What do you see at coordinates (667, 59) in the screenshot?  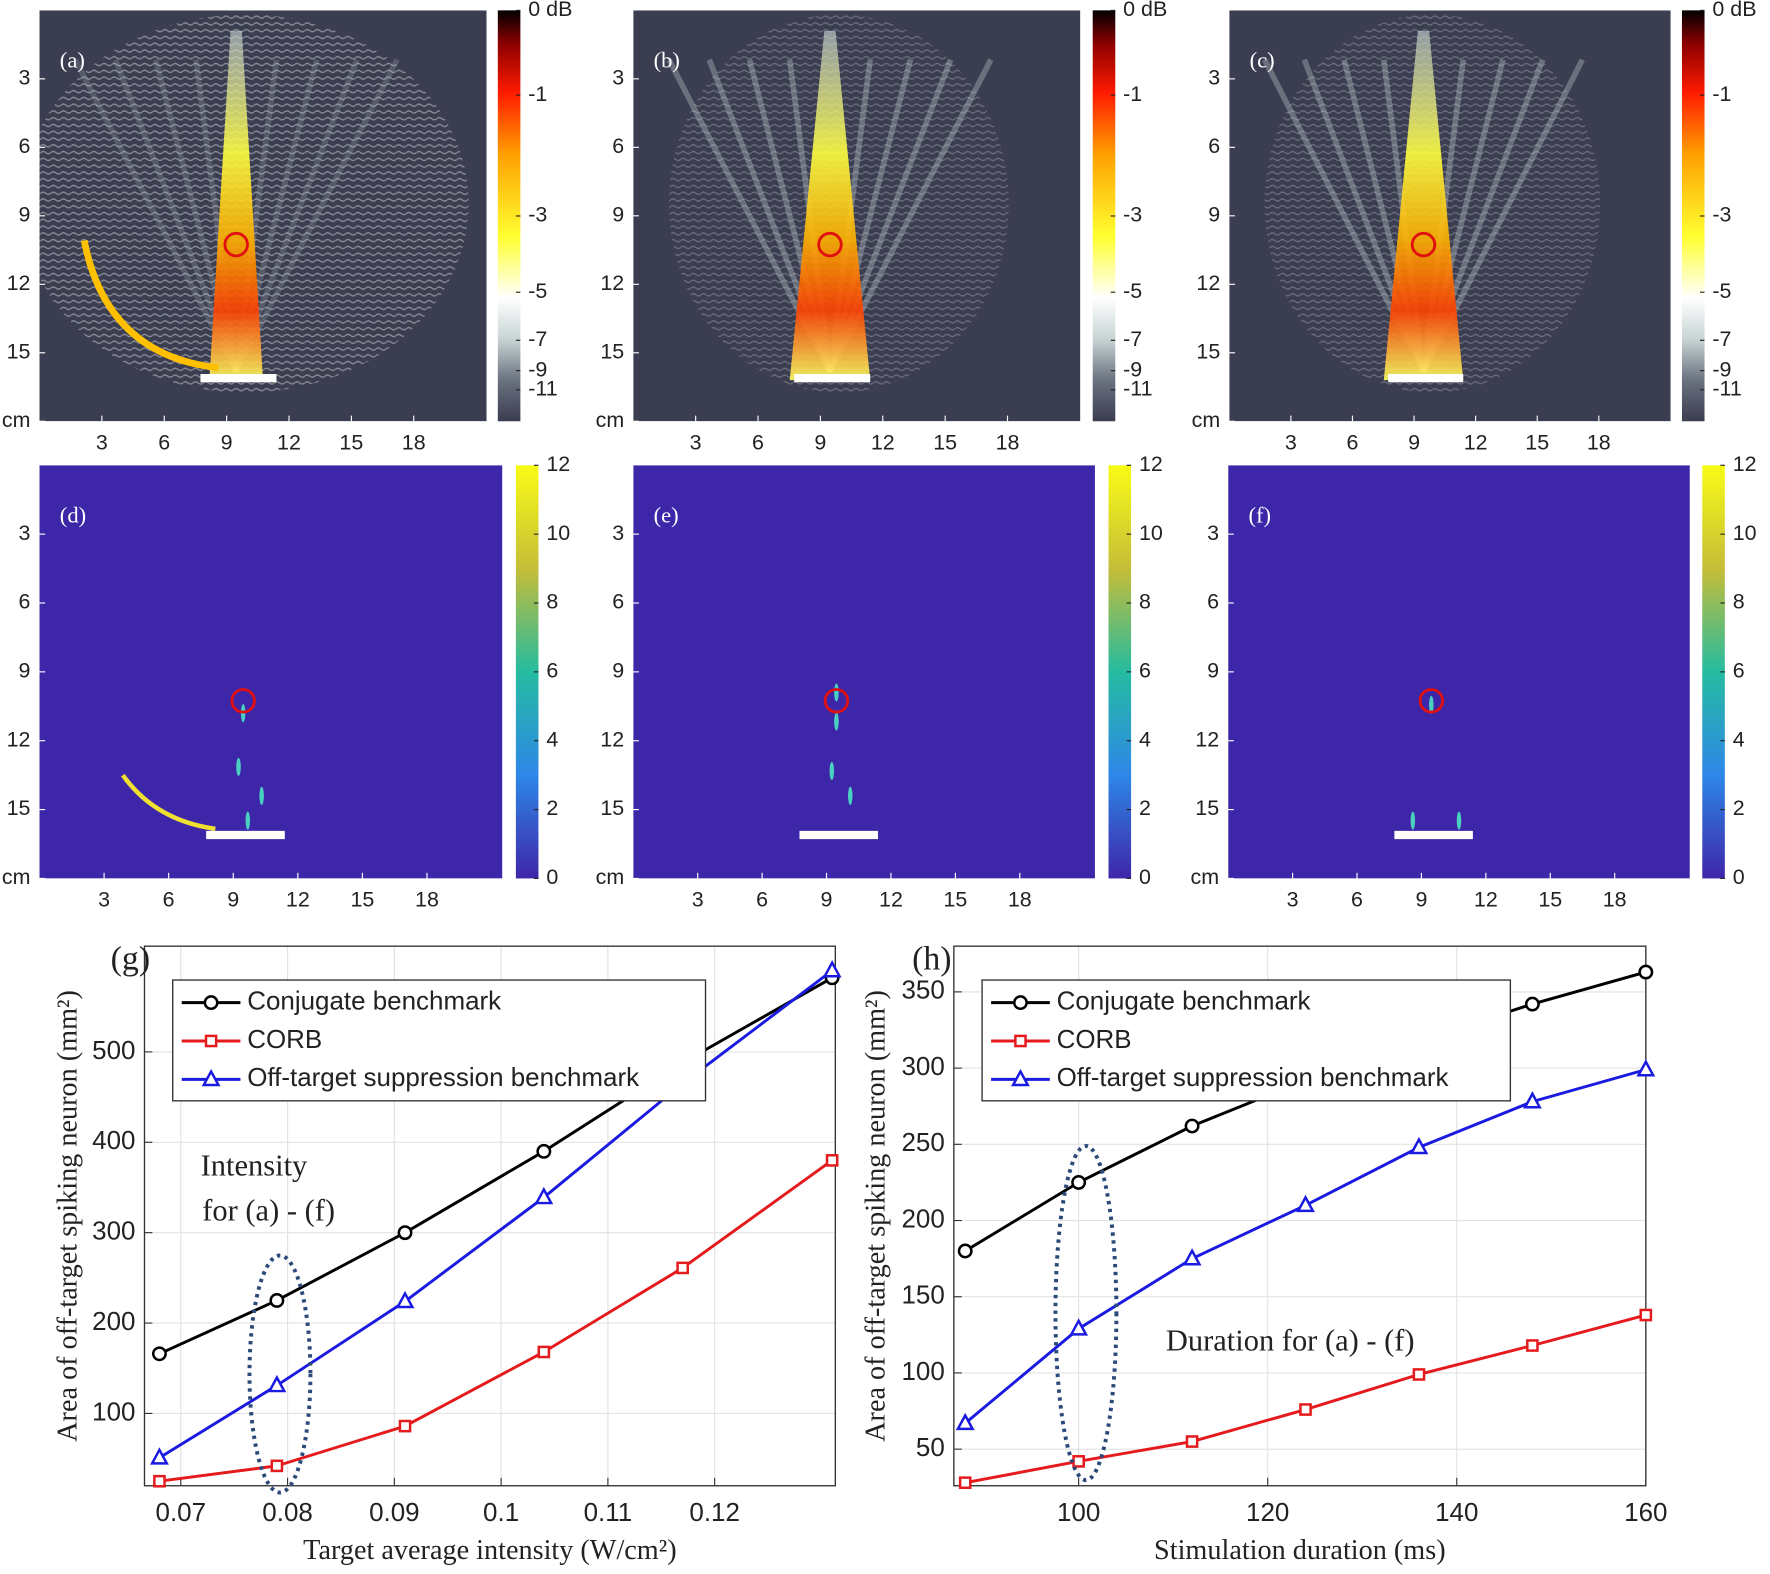 I see `panel-label: (b)` at bounding box center [667, 59].